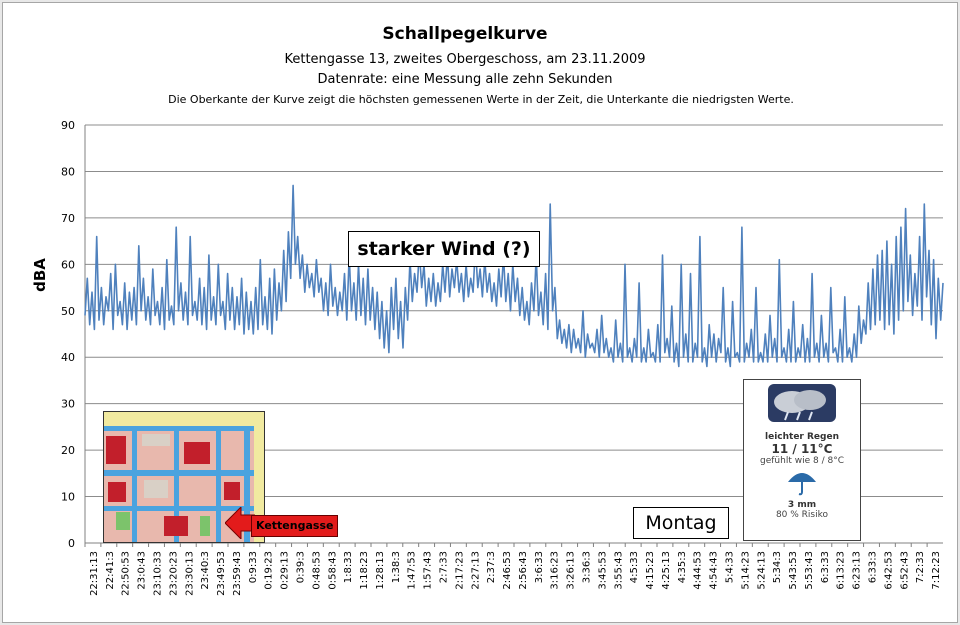 The width and height of the screenshot is (960, 625). What do you see at coordinates (68, 311) in the screenshot?
I see `y-tick-label: 50` at bounding box center [68, 311].